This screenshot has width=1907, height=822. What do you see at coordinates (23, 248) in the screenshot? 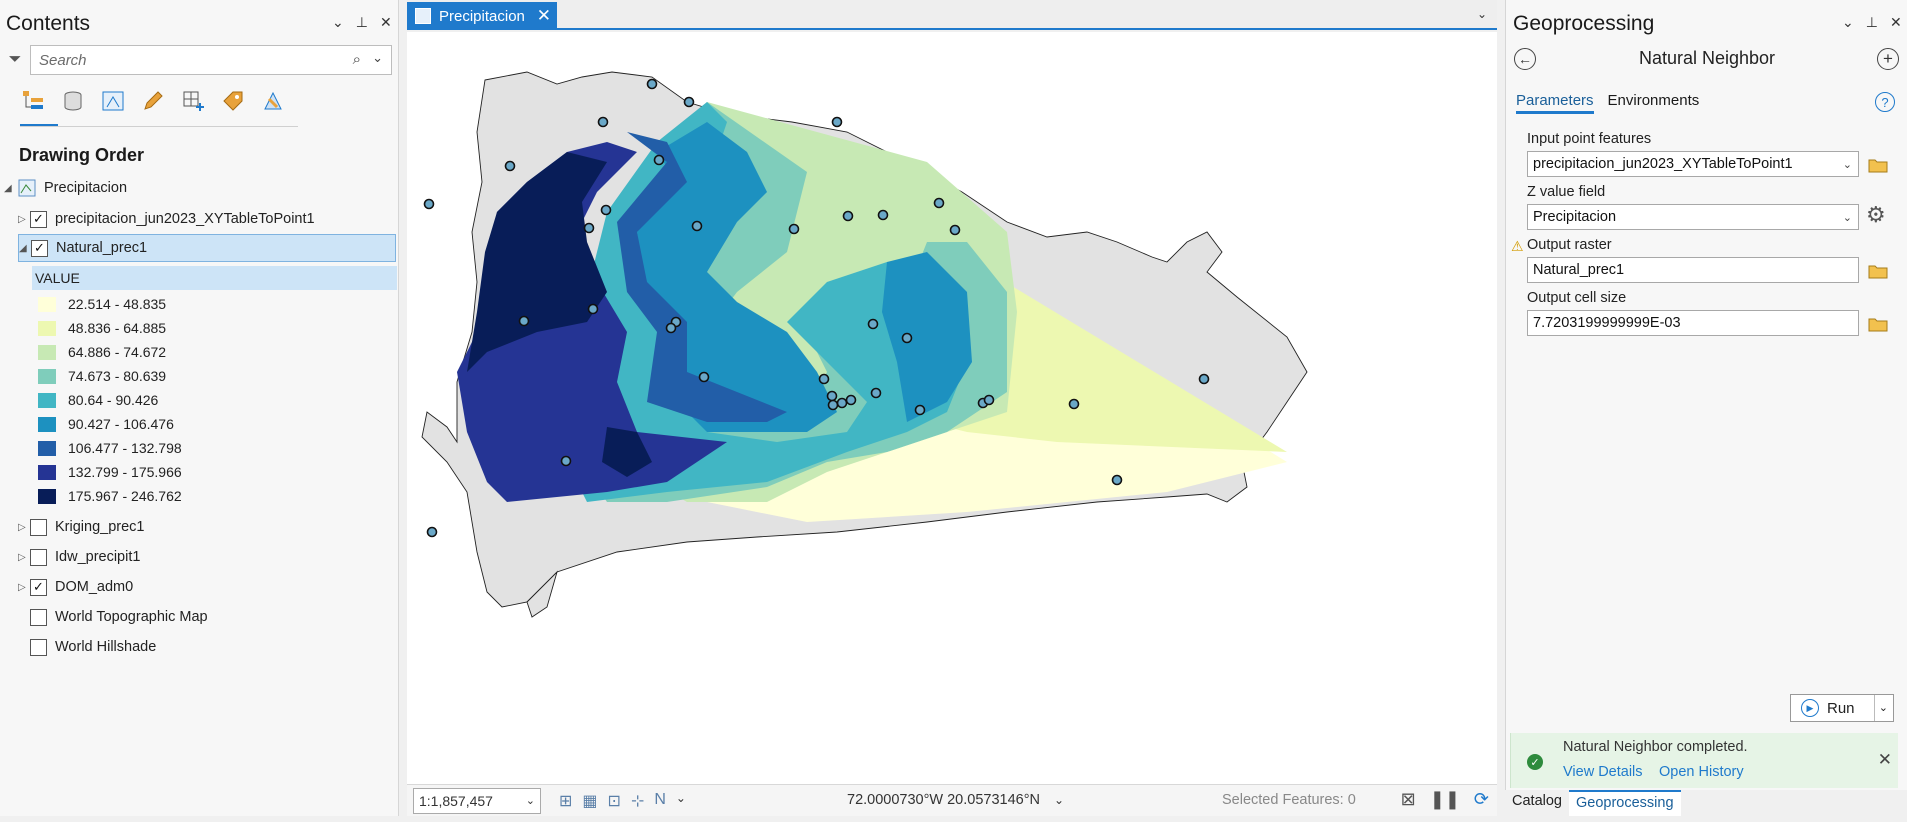
I see `expand-triangle-icon: ◢` at bounding box center [23, 248].